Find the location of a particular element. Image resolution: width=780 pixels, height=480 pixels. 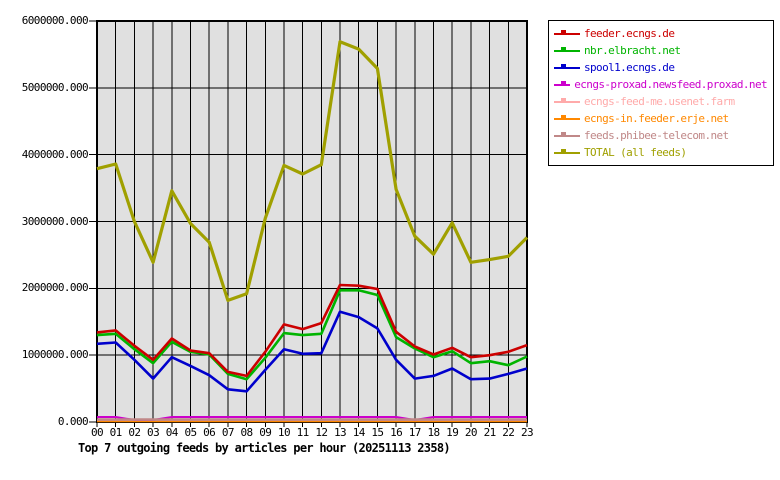

series-line-spool1.ecngs.de is located at coordinates (312, 351).